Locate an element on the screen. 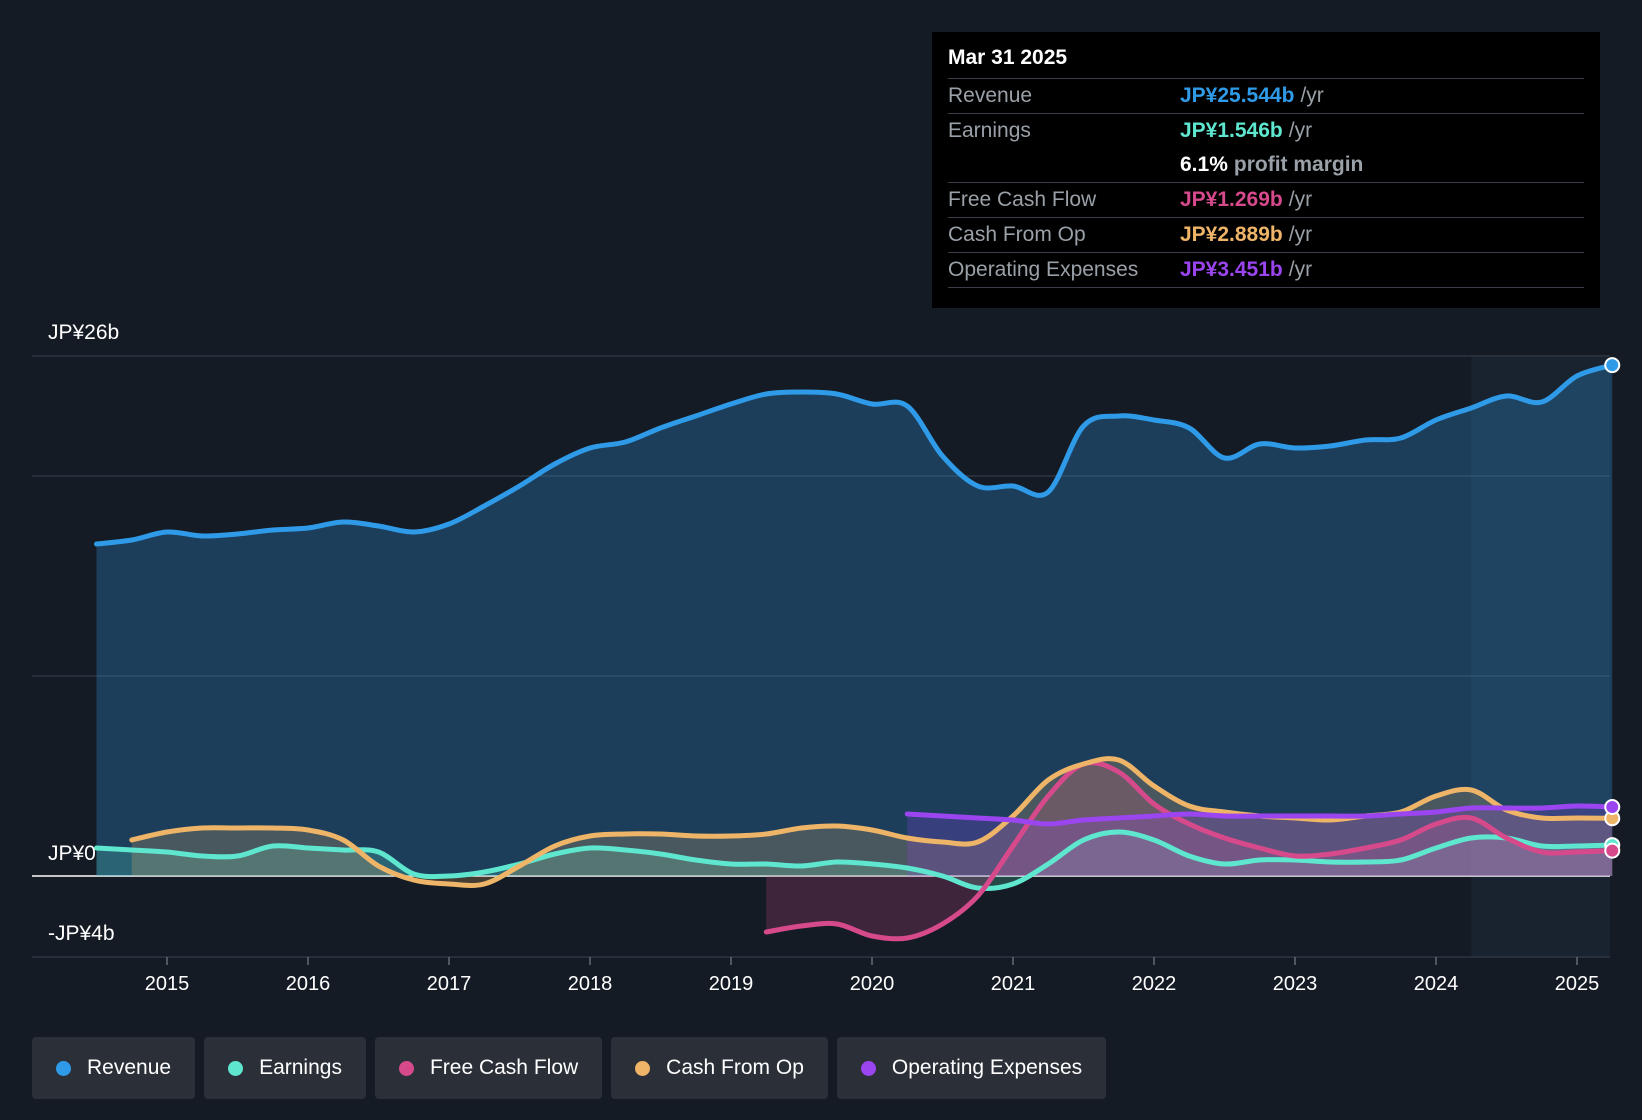 The width and height of the screenshot is (1642, 1120). series-endpoints is located at coordinates (1612, 608).